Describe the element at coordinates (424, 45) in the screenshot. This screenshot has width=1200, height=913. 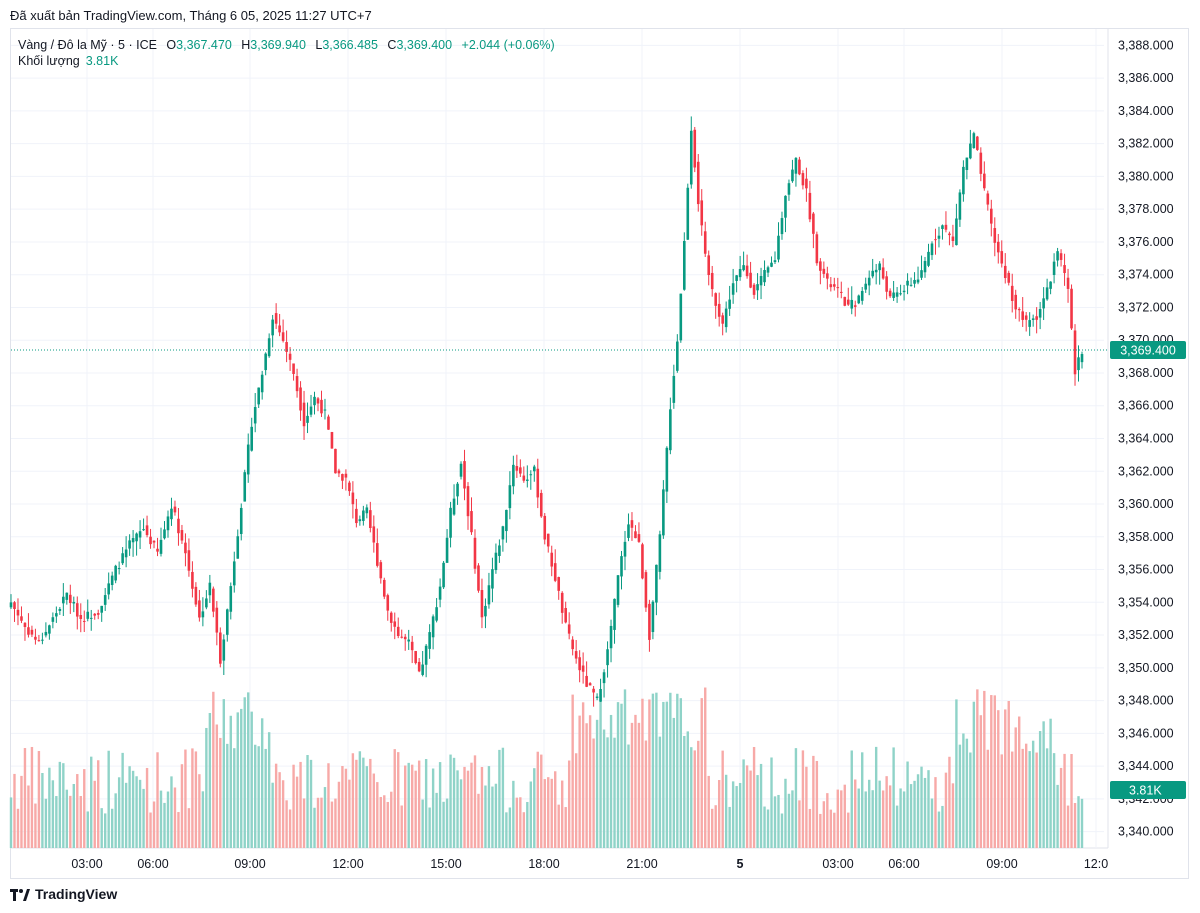
I see `close-value: 3,369.400` at that location.